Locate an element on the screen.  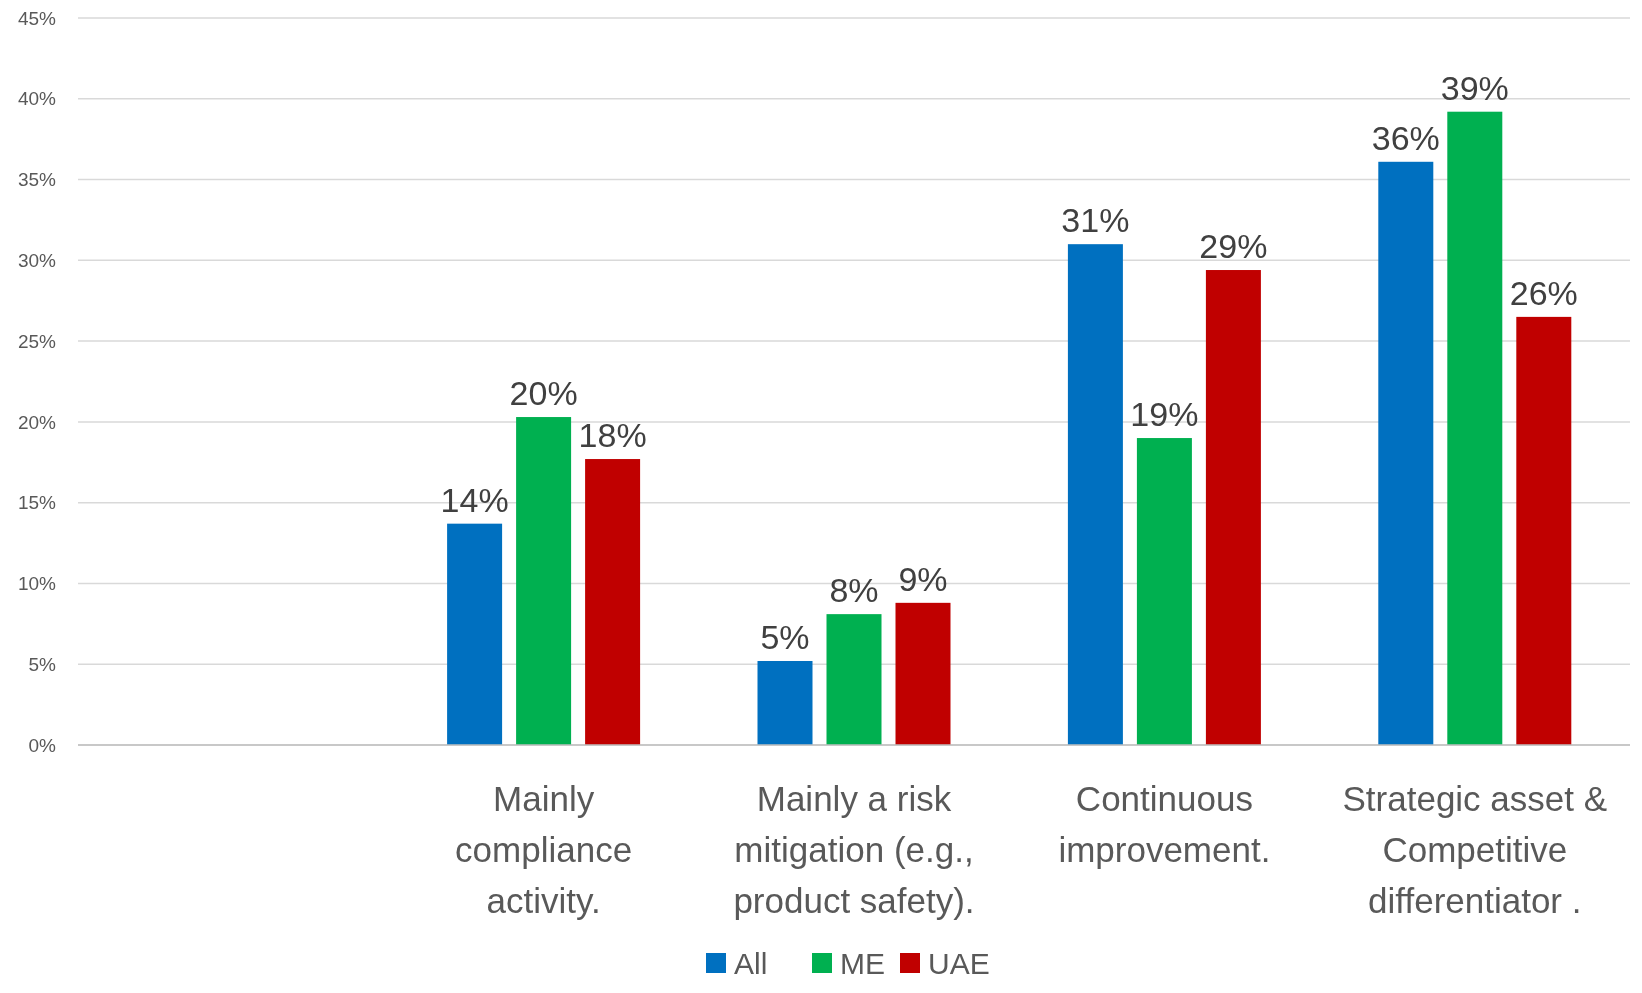
data-label: 8% is located at coordinates (854, 590).